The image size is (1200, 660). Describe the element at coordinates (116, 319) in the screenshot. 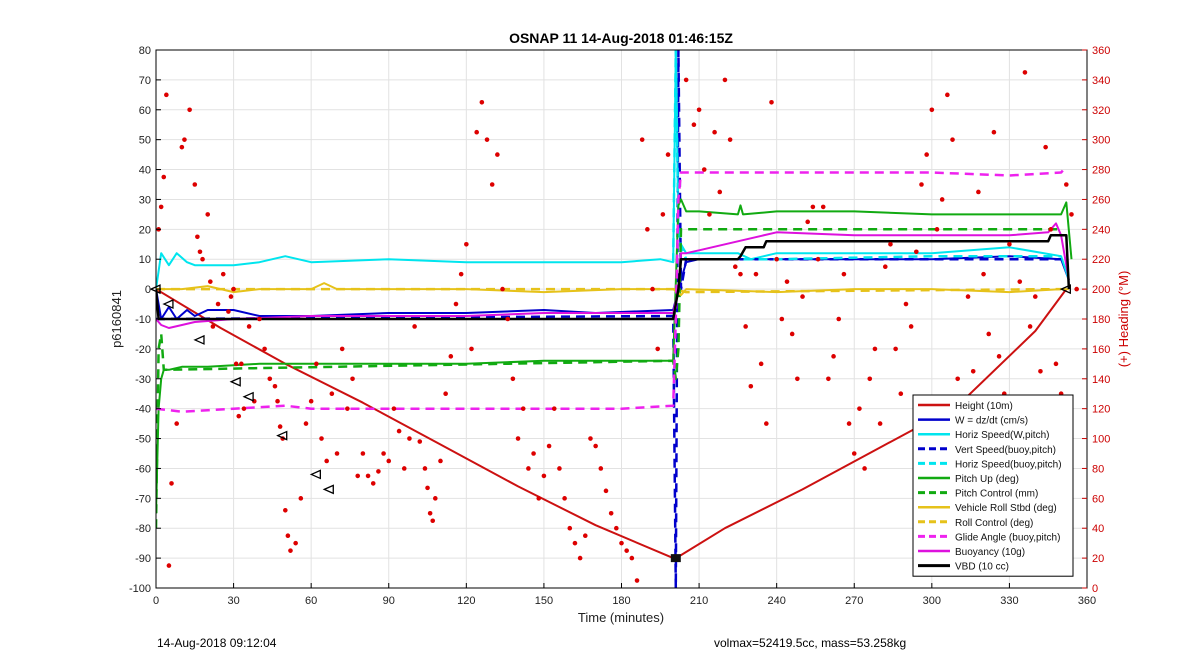

I see `y-axis-label-left: p6160841` at that location.